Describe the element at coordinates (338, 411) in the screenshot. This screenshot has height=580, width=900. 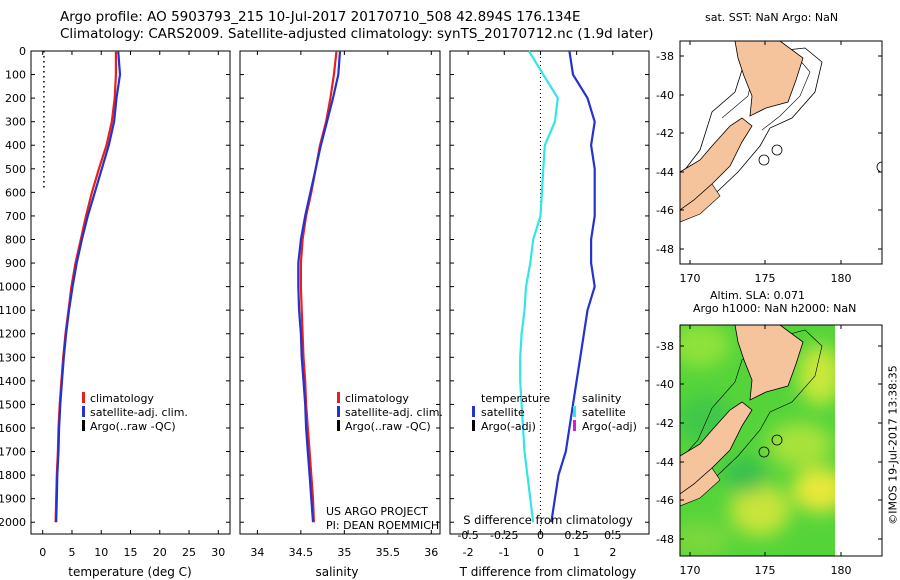
I see `legend-swatch-satellite` at that location.